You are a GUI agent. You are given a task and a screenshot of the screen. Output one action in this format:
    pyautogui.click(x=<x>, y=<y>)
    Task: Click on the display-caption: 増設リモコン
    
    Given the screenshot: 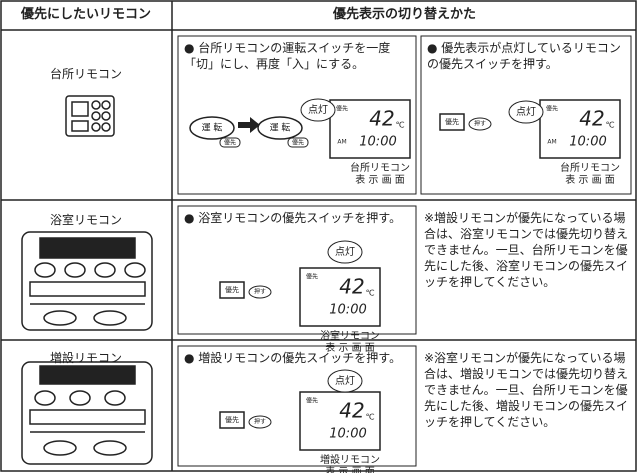 What is the action you would take?
    pyautogui.click(x=350, y=459)
    